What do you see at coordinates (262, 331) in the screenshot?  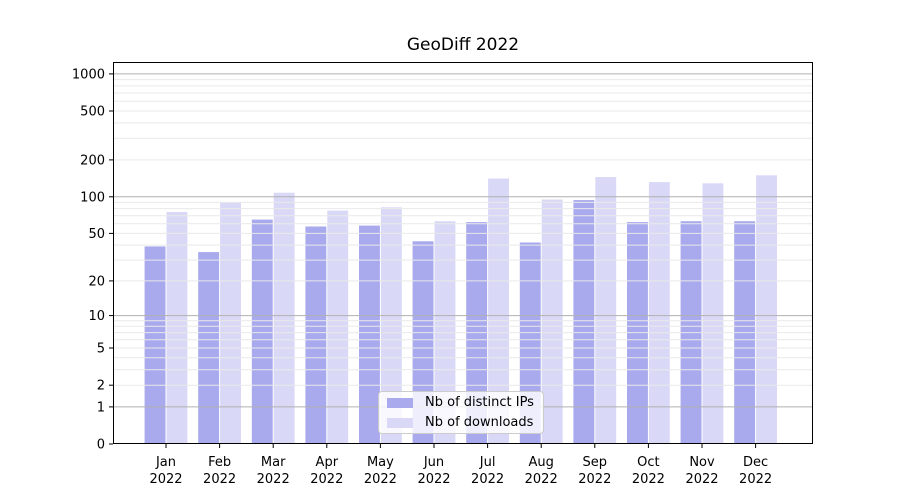 I see `bar-nb-of-distinct-ips-mar` at bounding box center [262, 331].